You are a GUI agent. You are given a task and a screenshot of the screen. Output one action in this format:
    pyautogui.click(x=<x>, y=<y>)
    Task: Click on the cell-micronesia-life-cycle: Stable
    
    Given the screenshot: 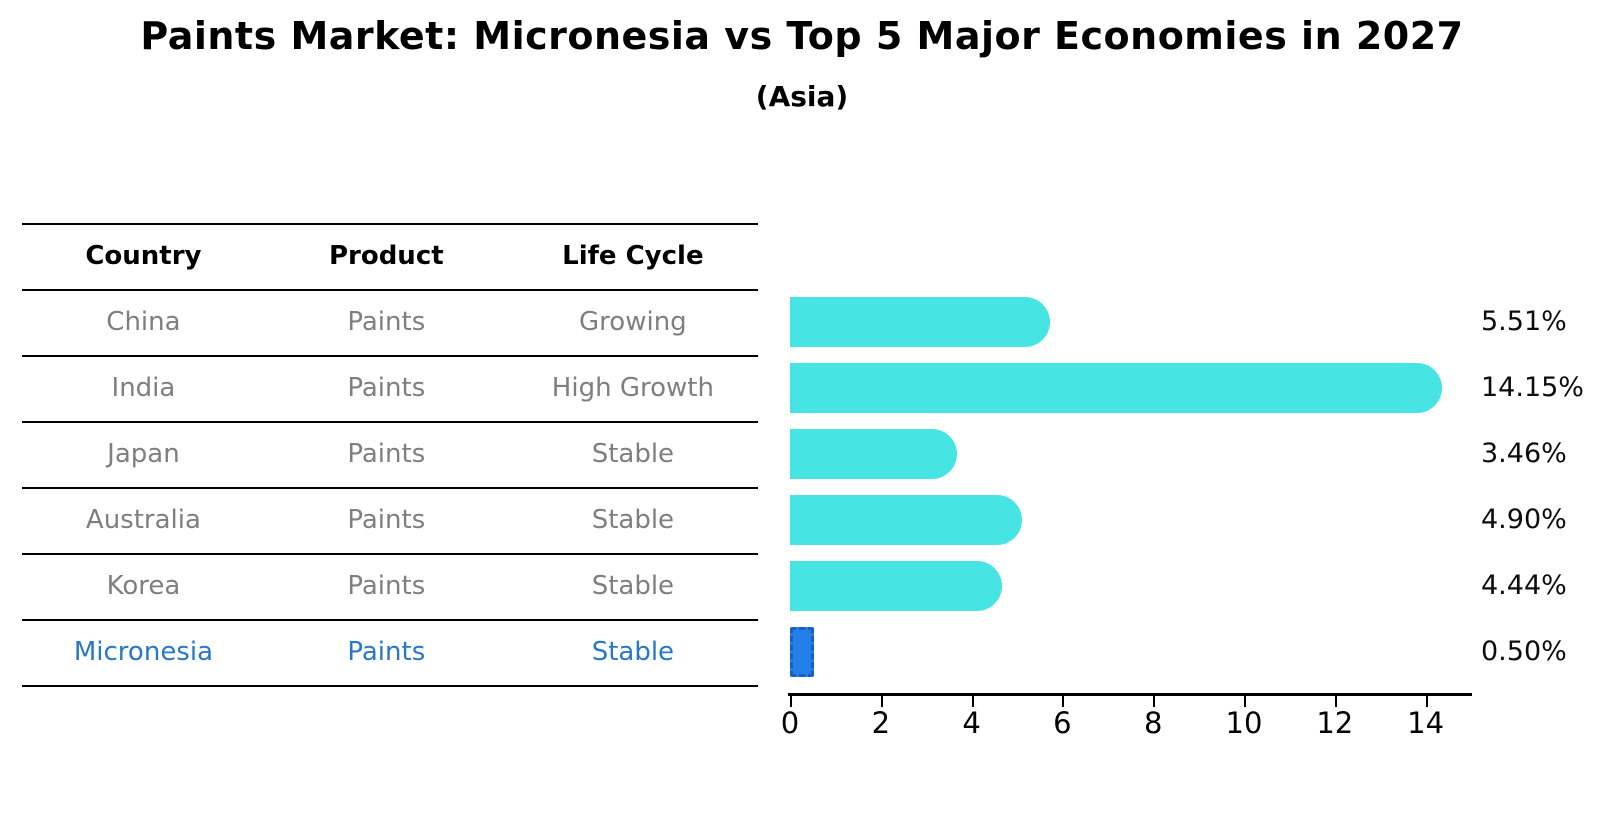 What is the action you would take?
    pyautogui.click(x=633, y=652)
    